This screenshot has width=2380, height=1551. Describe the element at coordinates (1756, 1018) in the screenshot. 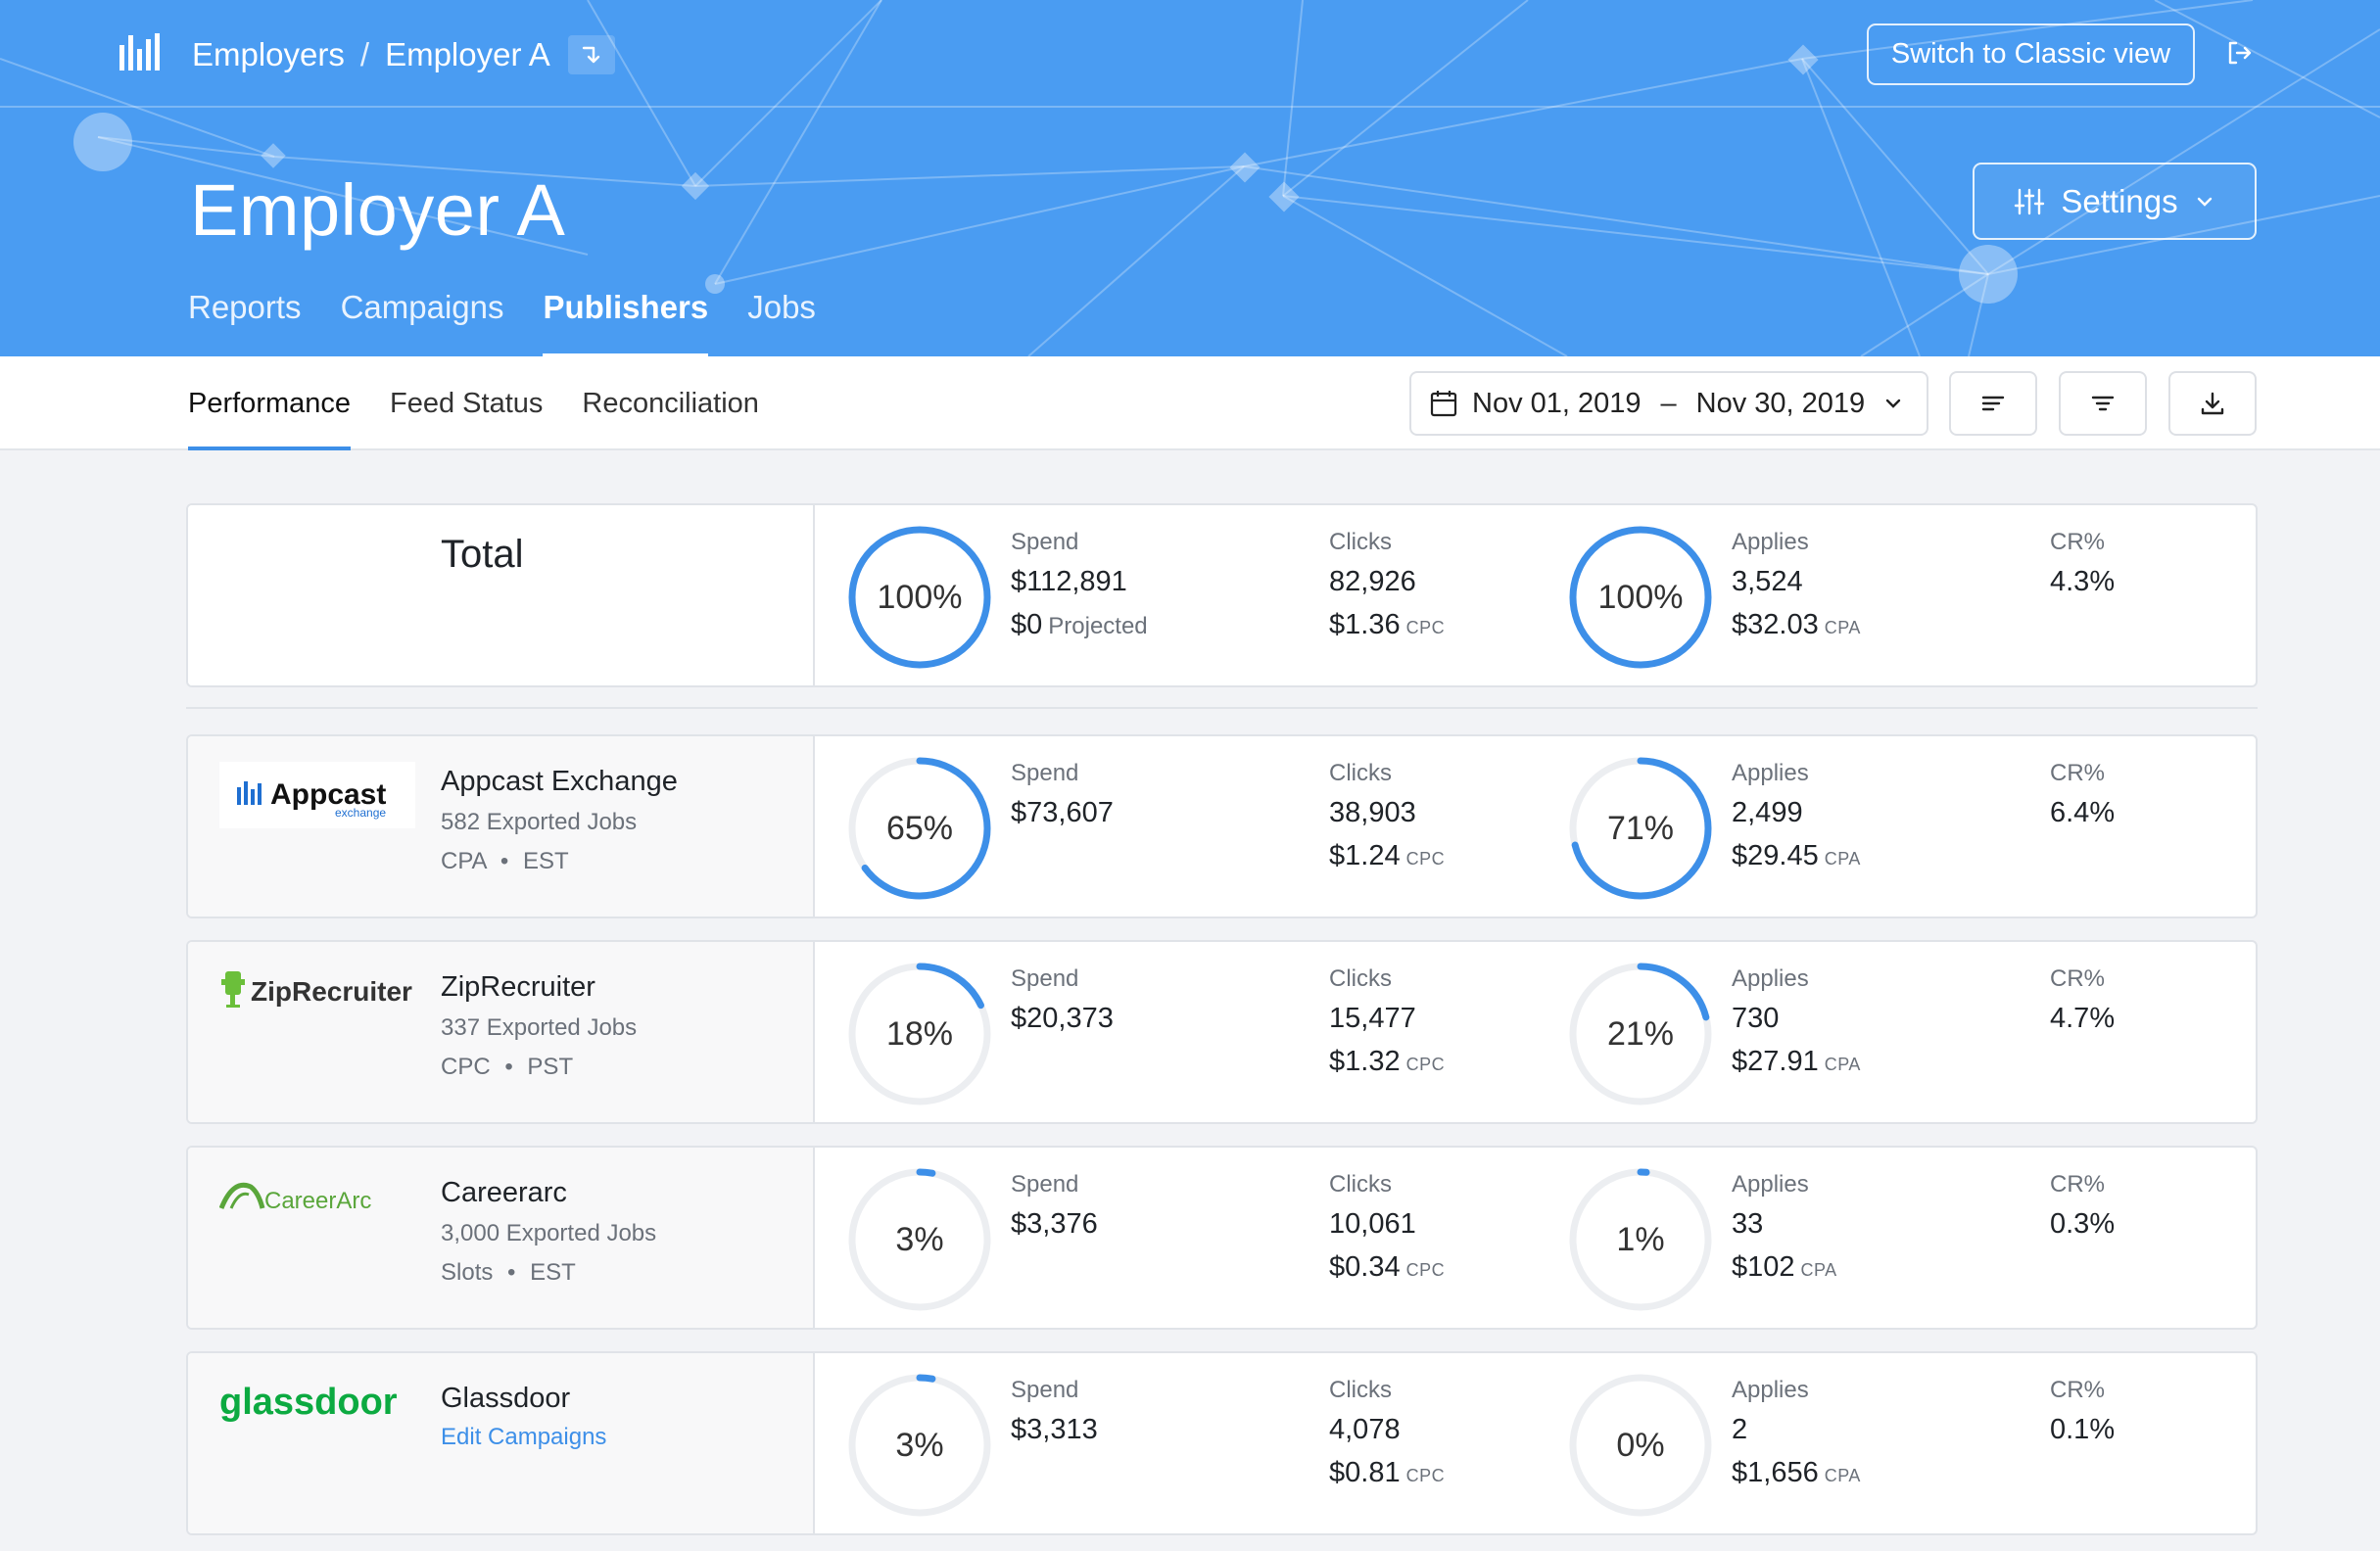

I see `applies-value: 730` at that location.